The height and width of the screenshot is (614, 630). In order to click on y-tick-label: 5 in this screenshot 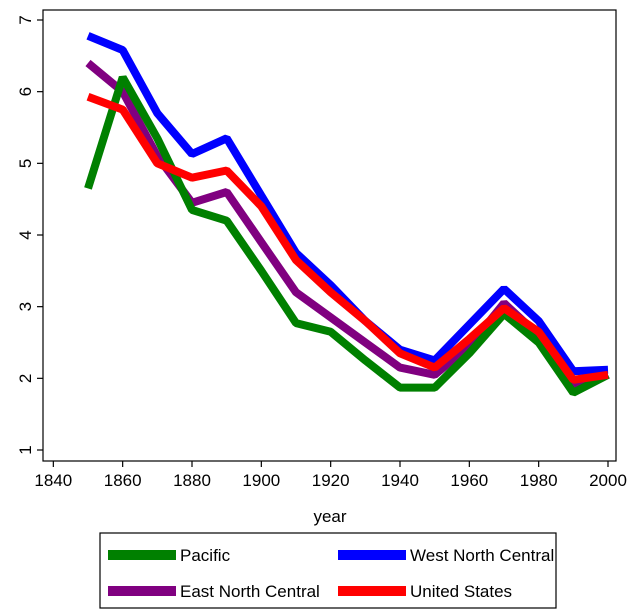, I will do `click(25, 163)`.